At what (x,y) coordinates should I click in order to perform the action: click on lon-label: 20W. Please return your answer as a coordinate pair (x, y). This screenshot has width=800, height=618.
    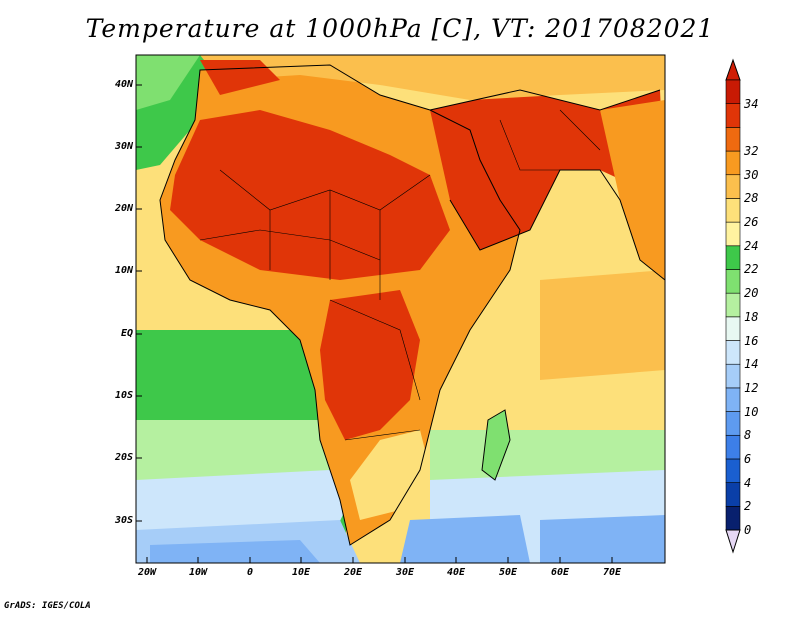
    Looking at the image, I should click on (147, 572).